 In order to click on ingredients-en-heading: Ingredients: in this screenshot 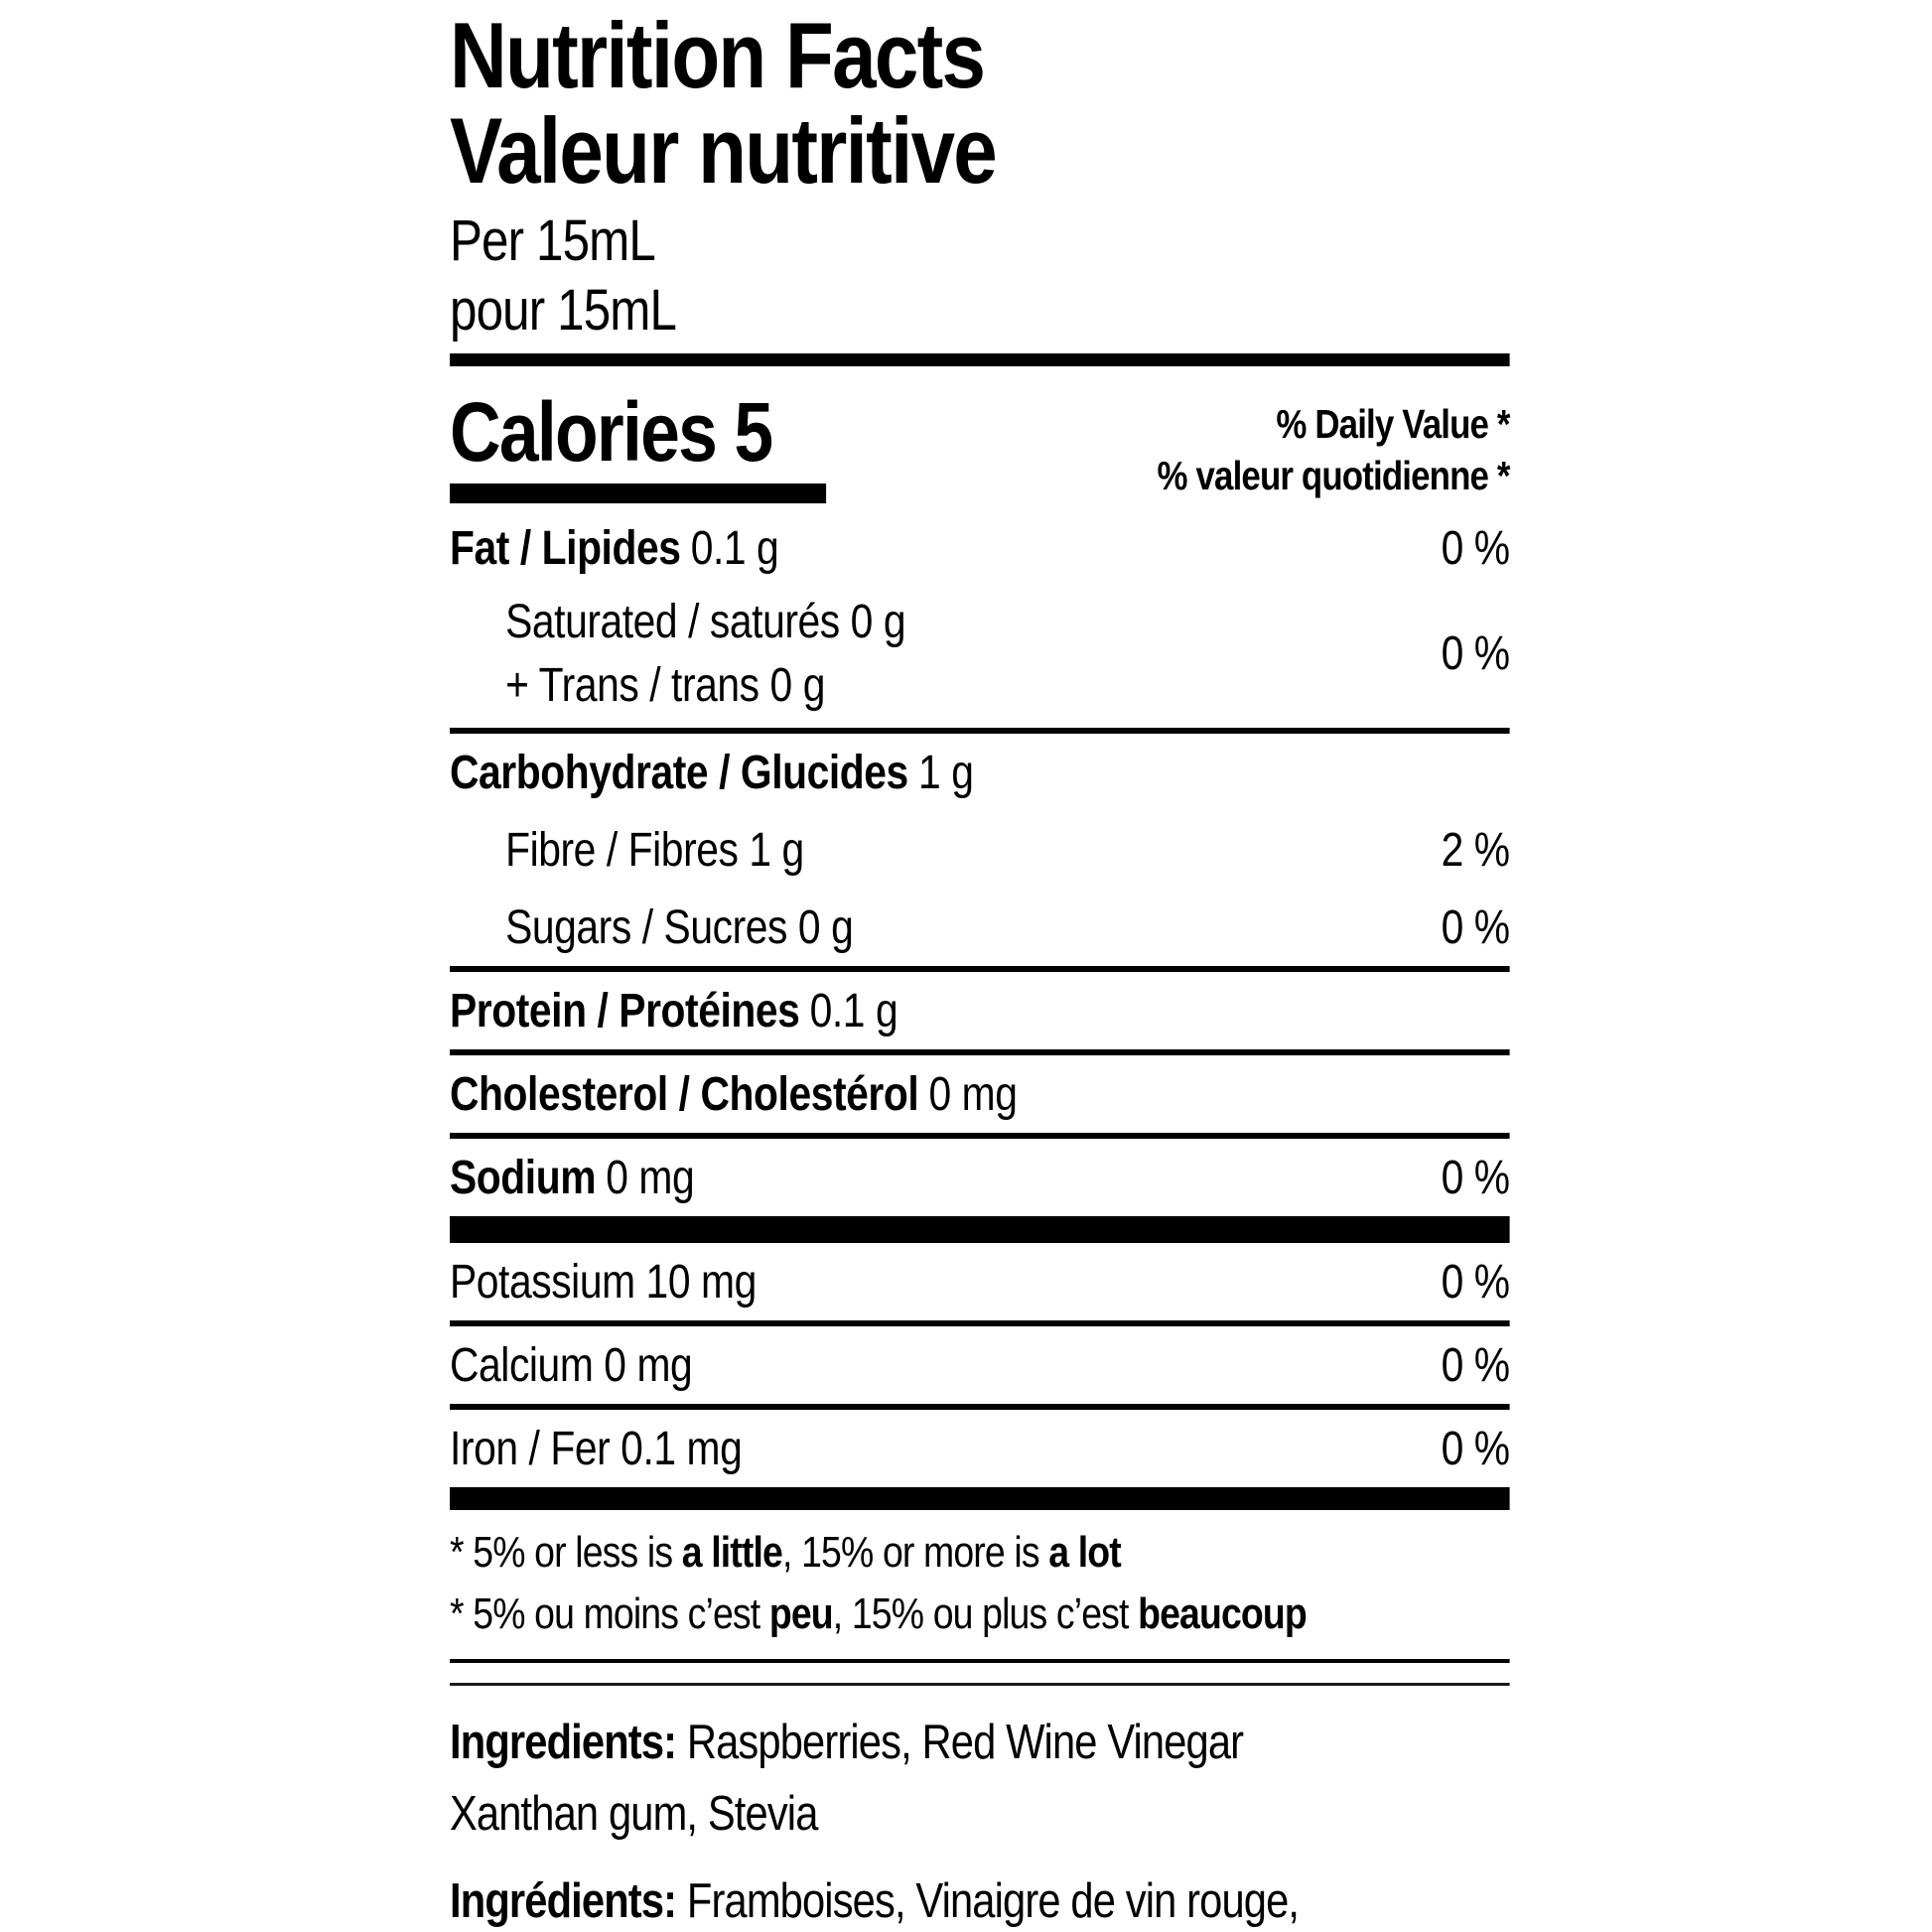, I will do `click(564, 1743)`.